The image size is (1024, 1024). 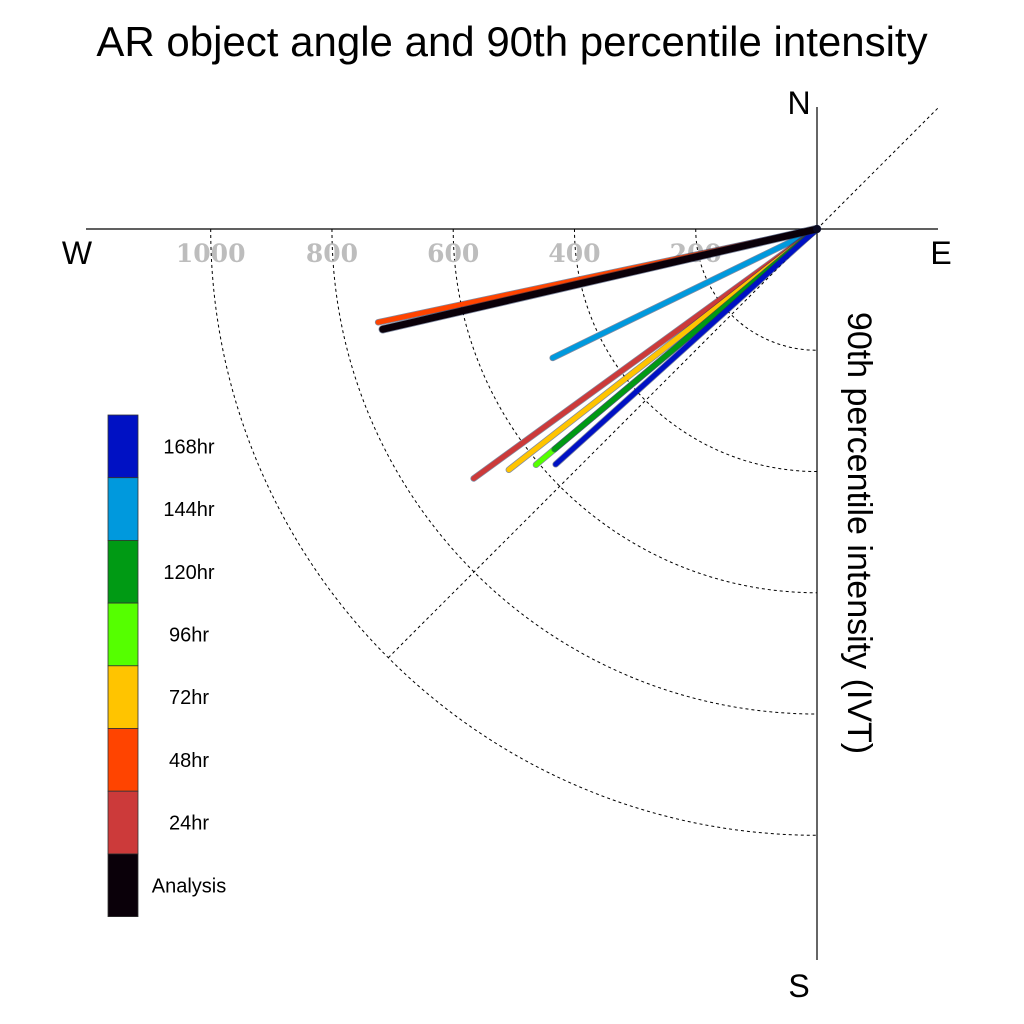 What do you see at coordinates (188, 510) in the screenshot?
I see `legend-label: 144hr` at bounding box center [188, 510].